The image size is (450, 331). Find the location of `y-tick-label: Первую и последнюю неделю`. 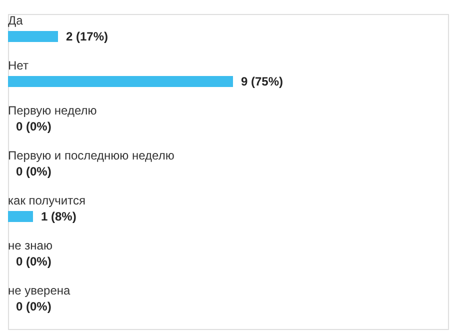

y-tick-label: Первую и последнюю неделю is located at coordinates (91, 155).